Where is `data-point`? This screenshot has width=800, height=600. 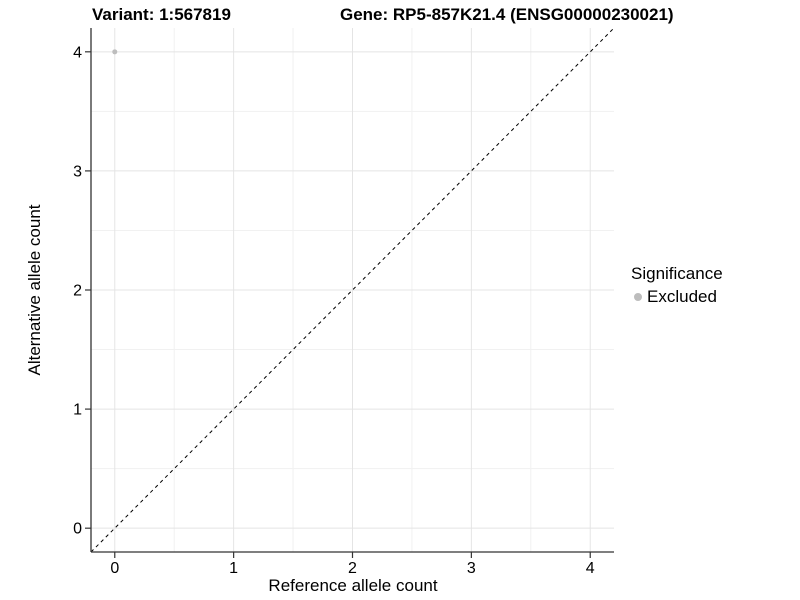
data-point is located at coordinates (115, 52).